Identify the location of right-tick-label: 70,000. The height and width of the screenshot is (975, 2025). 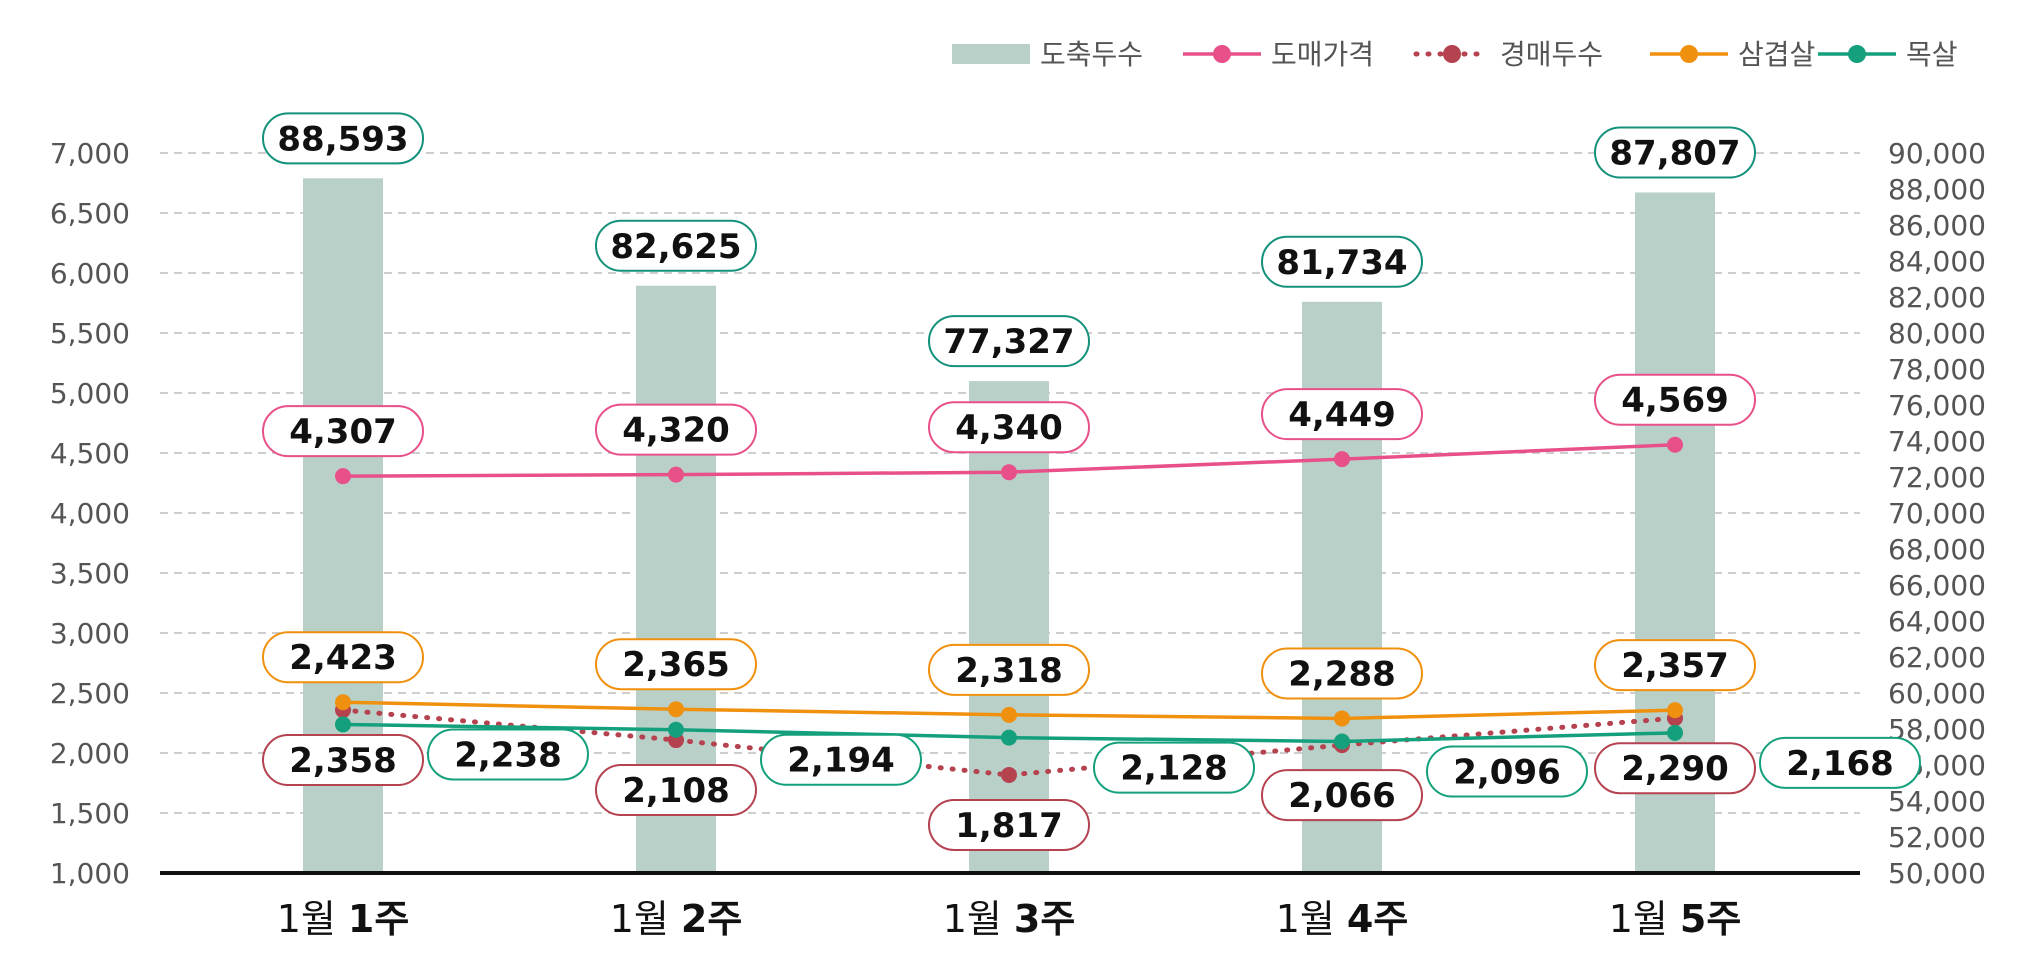
(1937, 513).